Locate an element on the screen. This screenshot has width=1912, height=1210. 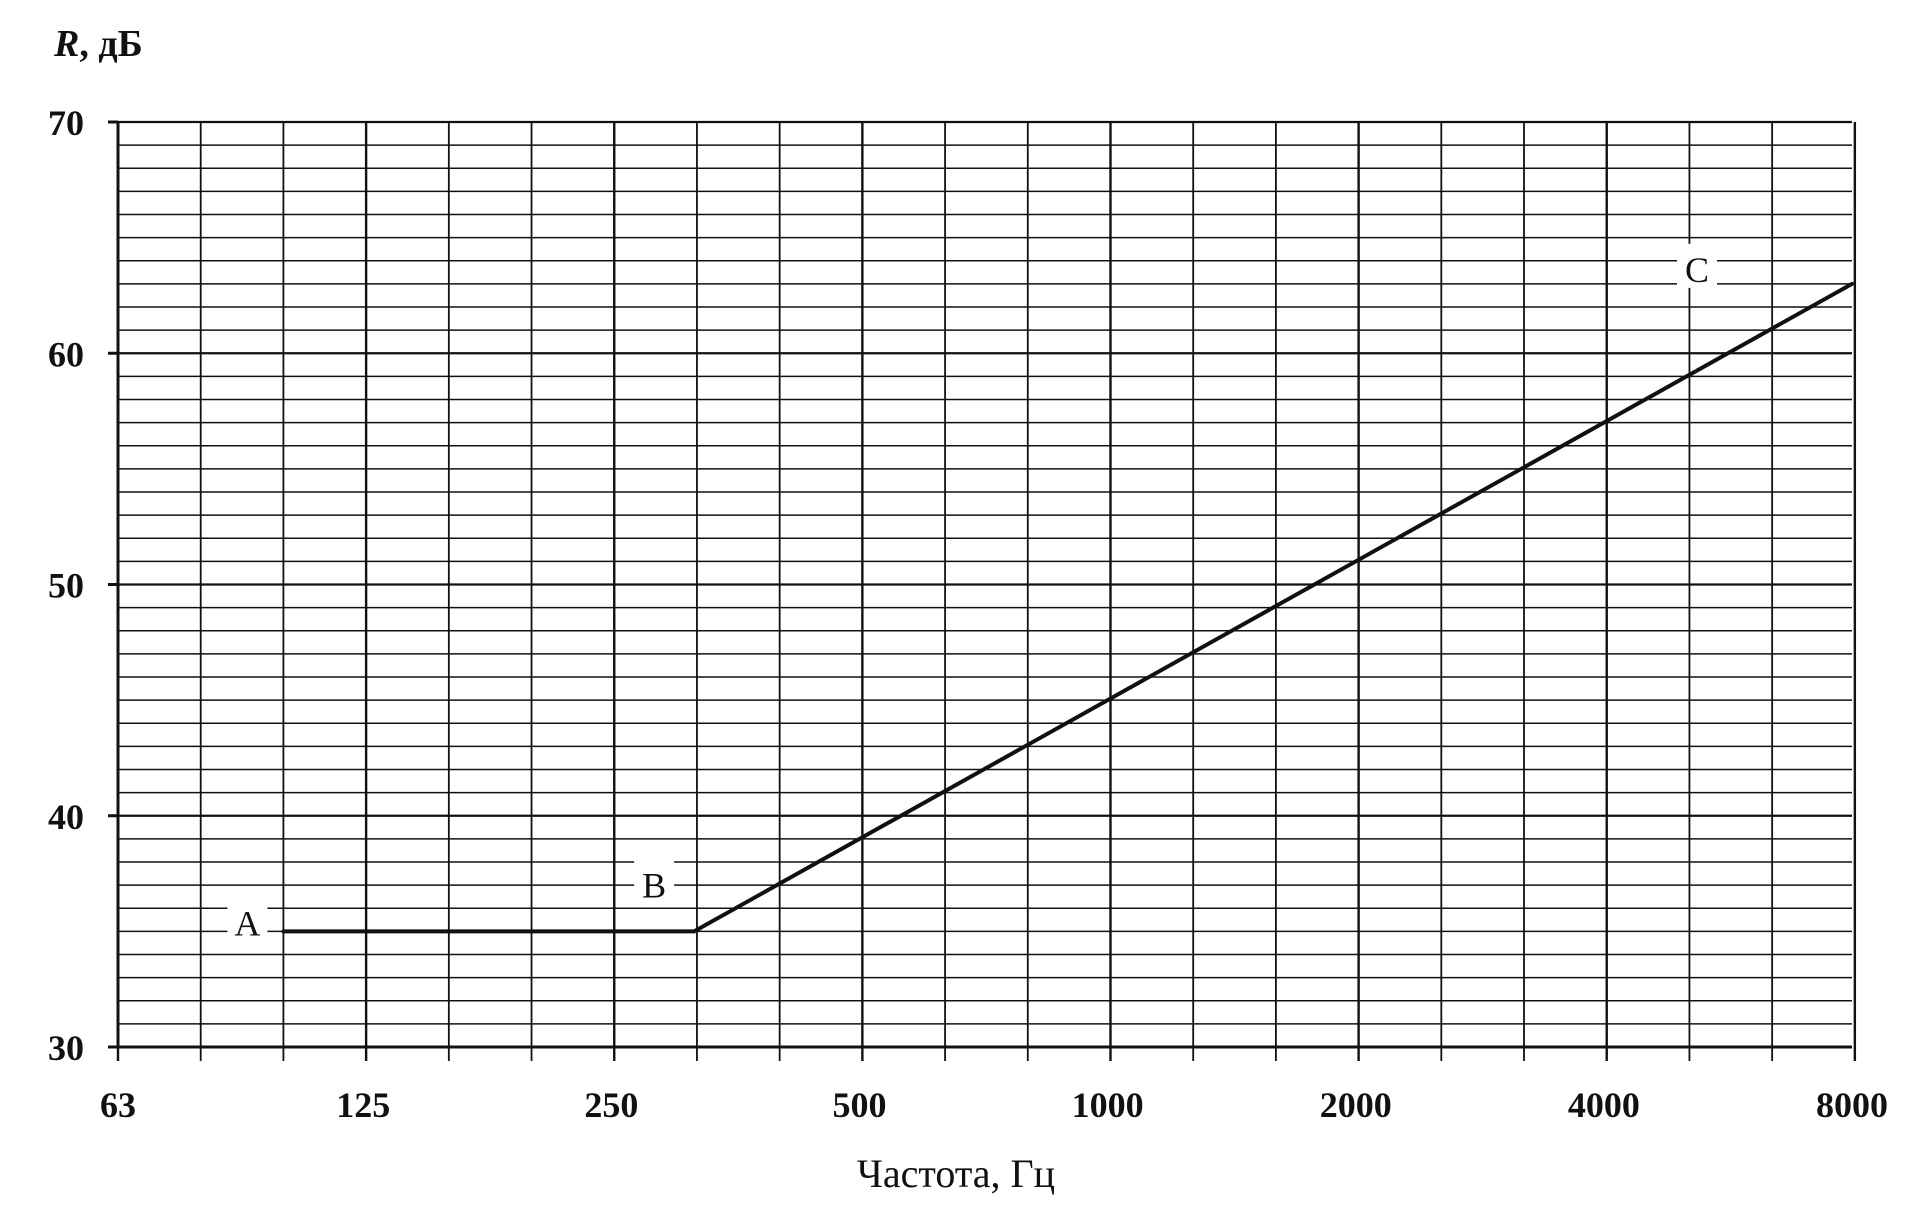
x-tick-label: 250 is located at coordinates (611, 1105).